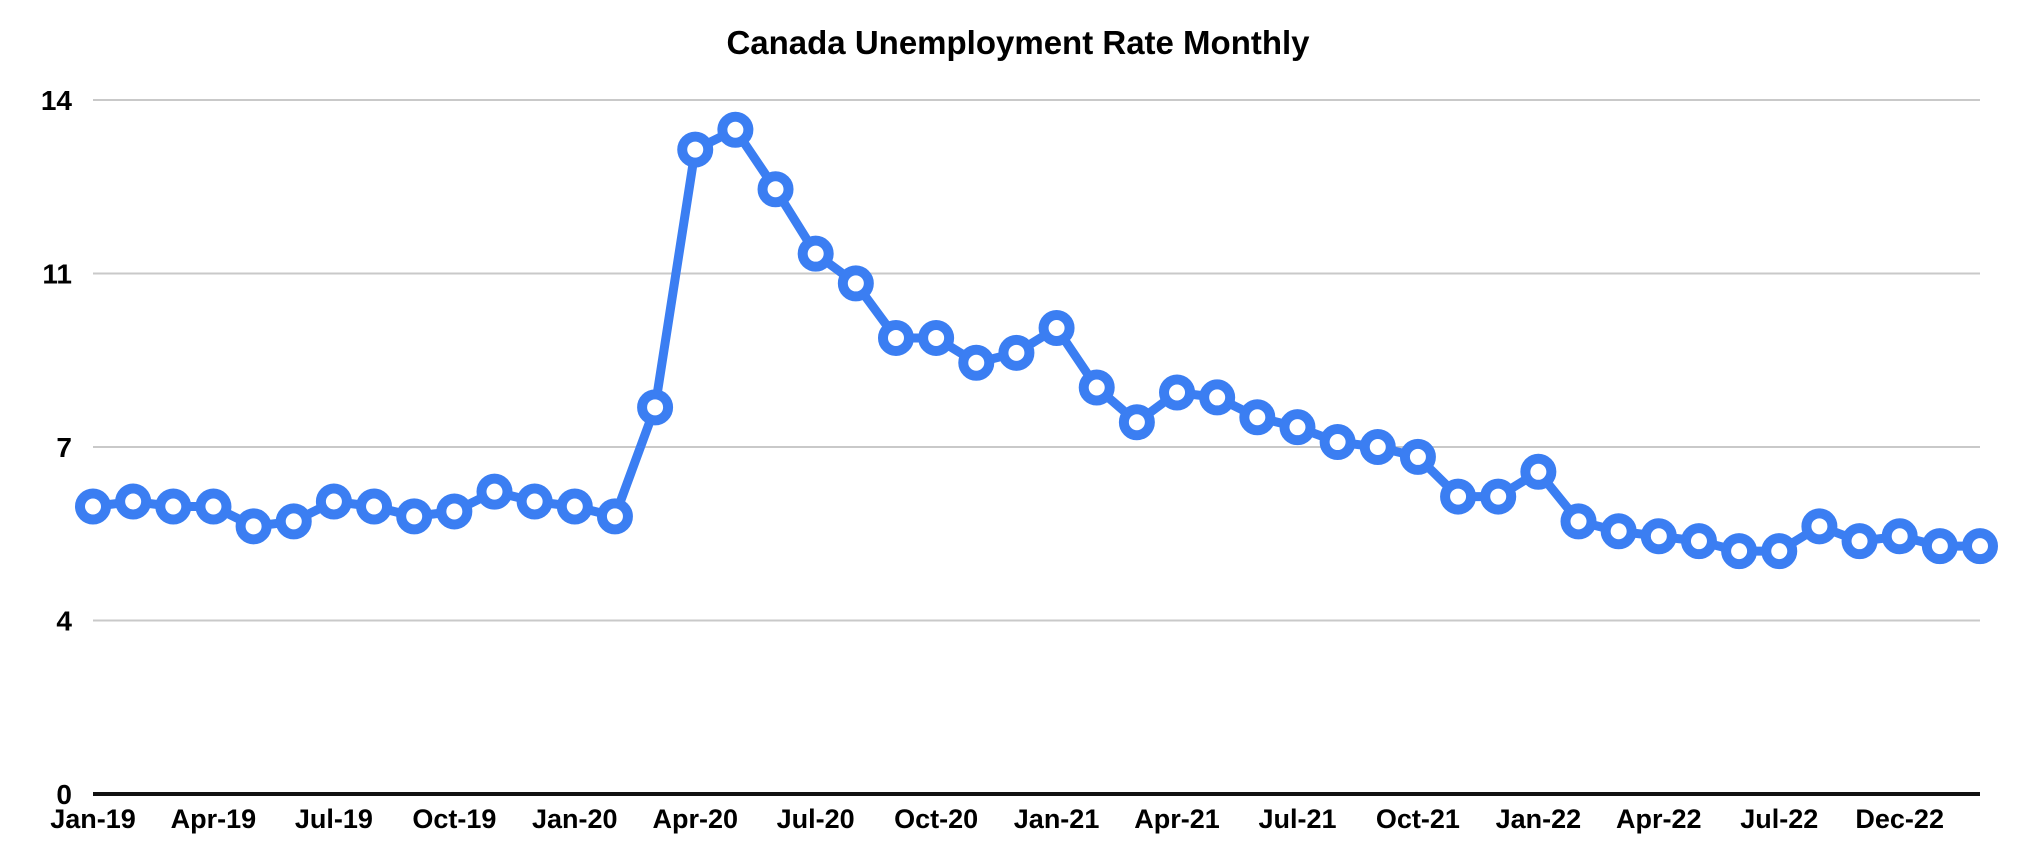 This screenshot has height=858, width=2036. Describe the element at coordinates (93, 819) in the screenshot. I see `x-axis-tick-label: Jan-19` at that location.